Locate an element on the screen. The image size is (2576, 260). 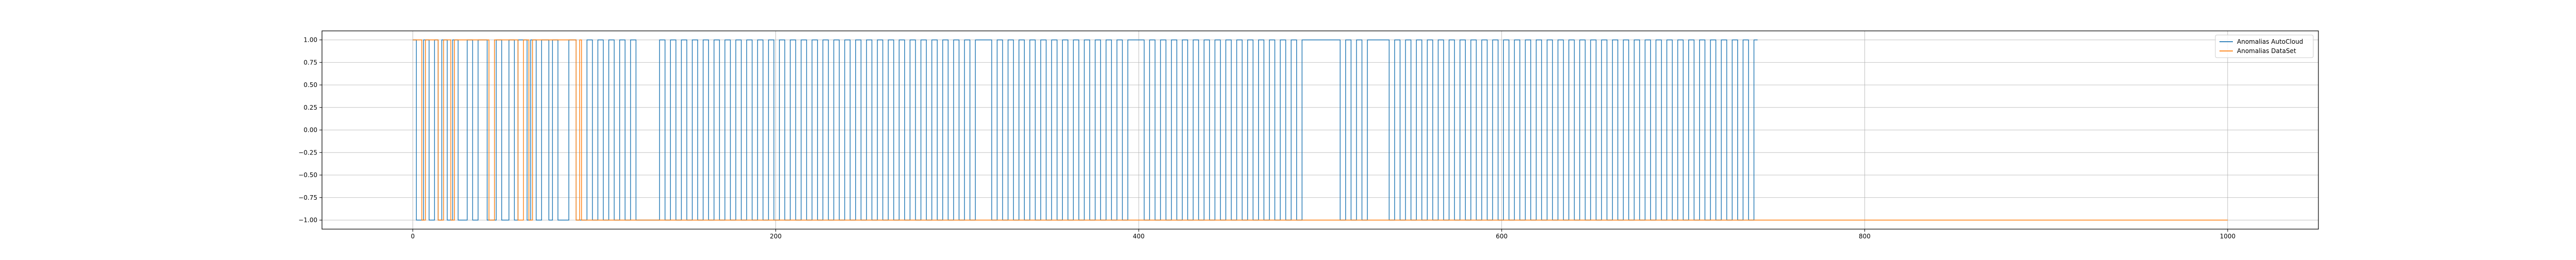
y-tick-label: −0.50 is located at coordinates (307, 175).